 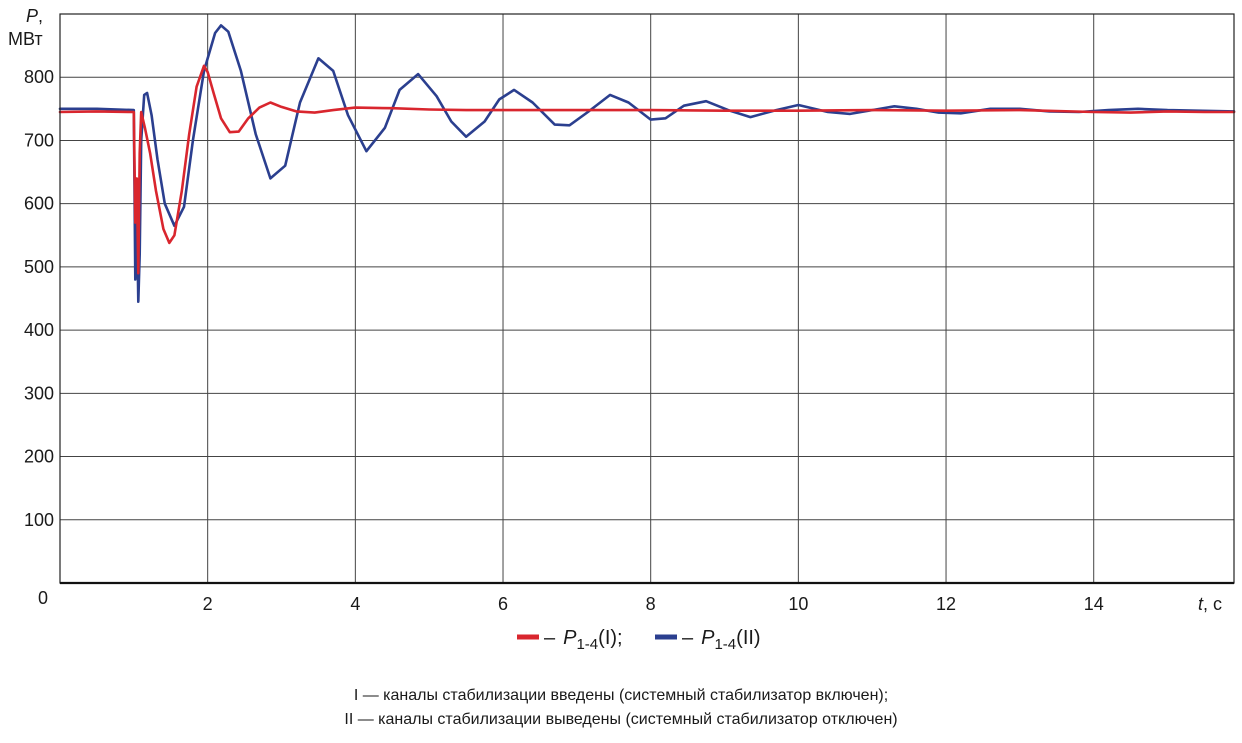 What do you see at coordinates (355, 604) in the screenshot?
I see `x-tick-label: 4` at bounding box center [355, 604].